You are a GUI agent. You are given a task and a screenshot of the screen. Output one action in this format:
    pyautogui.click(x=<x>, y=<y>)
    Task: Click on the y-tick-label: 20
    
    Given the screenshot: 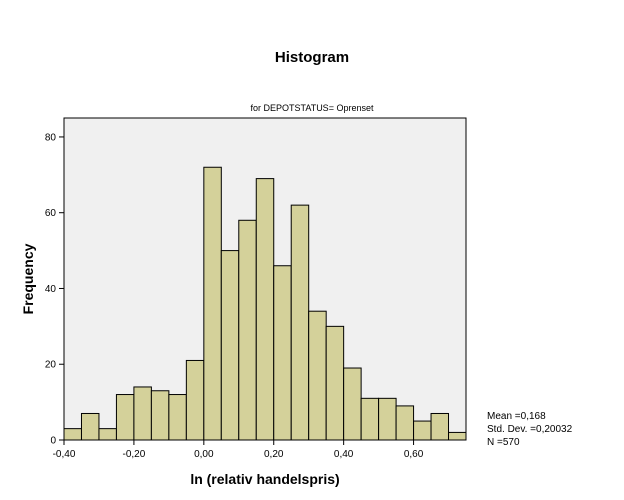 What is the action you would take?
    pyautogui.click(x=51, y=365)
    